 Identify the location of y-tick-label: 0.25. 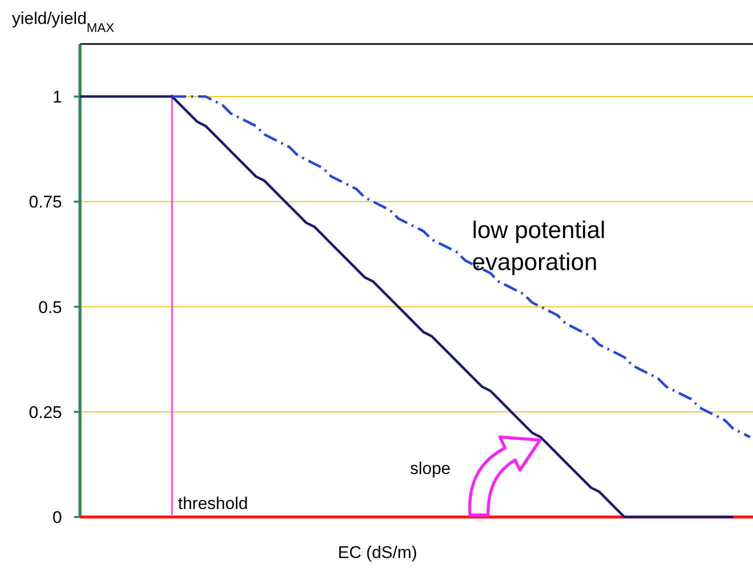
(45, 412).